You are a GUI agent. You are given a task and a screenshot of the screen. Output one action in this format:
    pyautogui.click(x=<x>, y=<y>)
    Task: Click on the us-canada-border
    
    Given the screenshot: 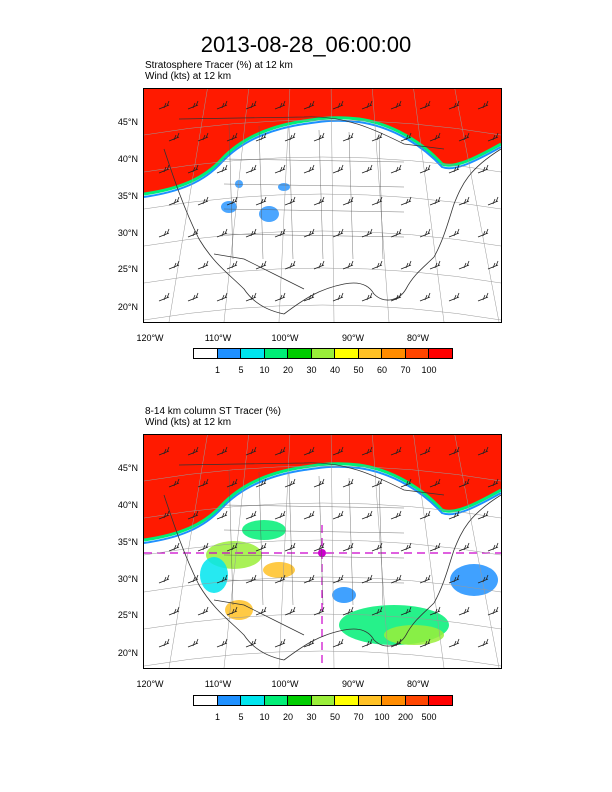 What is the action you would take?
    pyautogui.click(x=311, y=479)
    